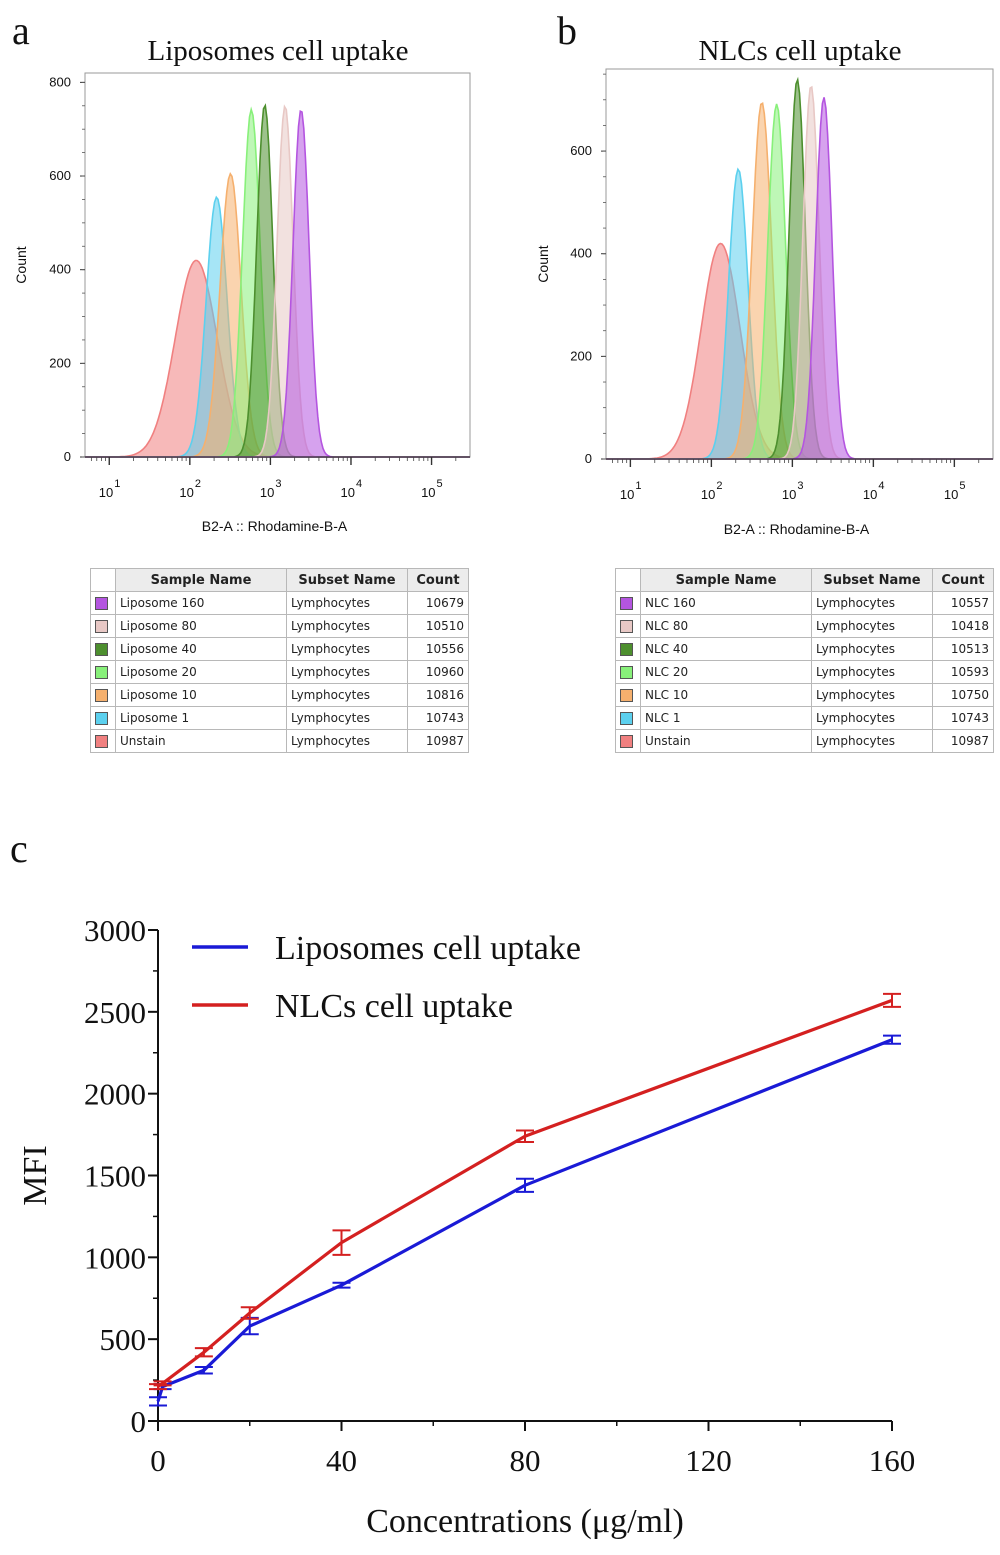  I want to click on x-tick-exponent-b: 1, so click(638, 486).